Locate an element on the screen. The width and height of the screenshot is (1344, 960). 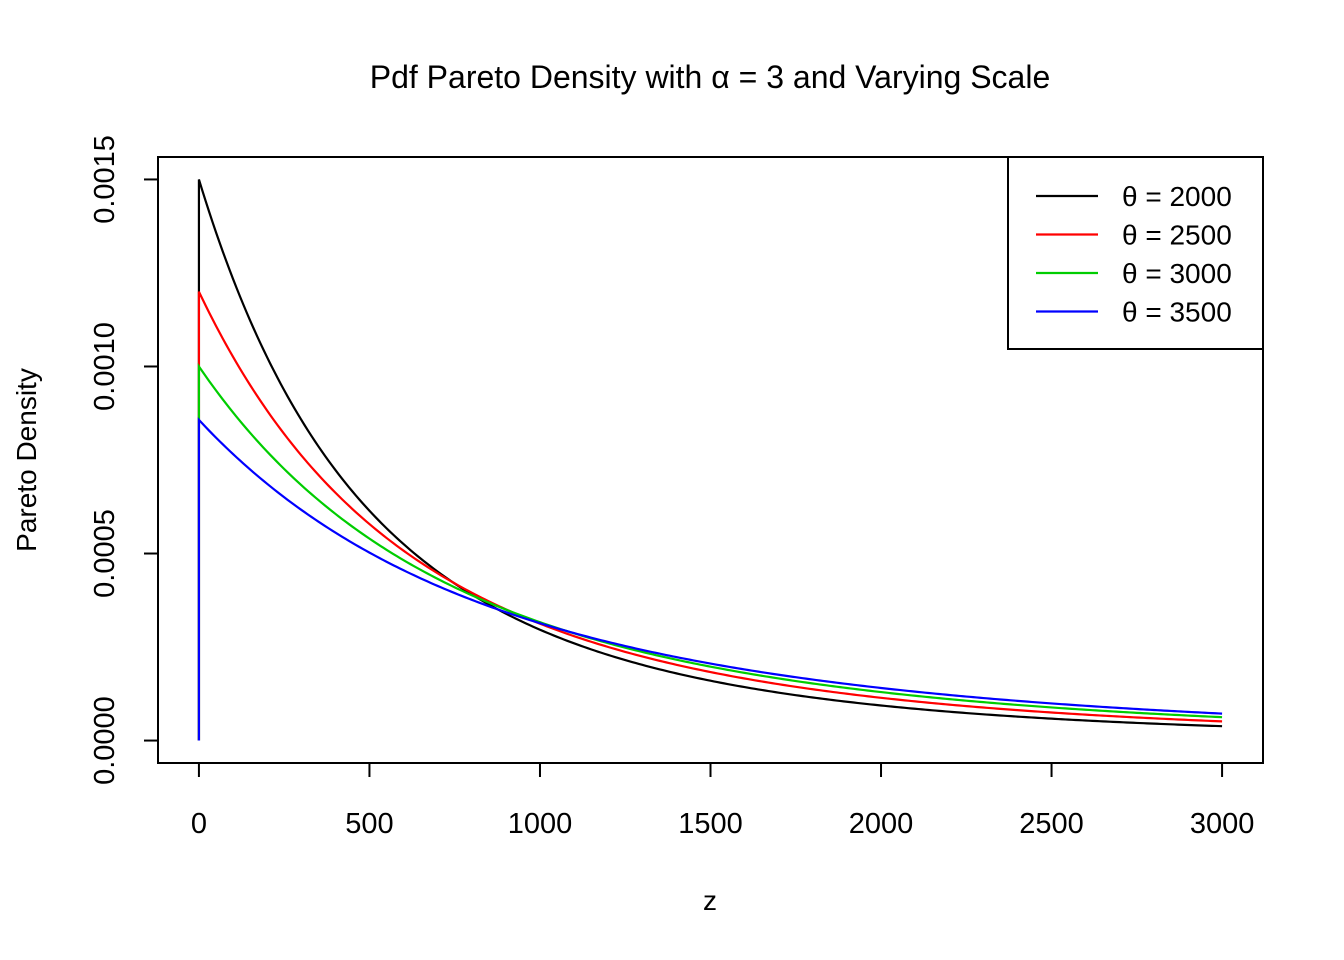
x-tick-label: 1500 is located at coordinates (710, 824).